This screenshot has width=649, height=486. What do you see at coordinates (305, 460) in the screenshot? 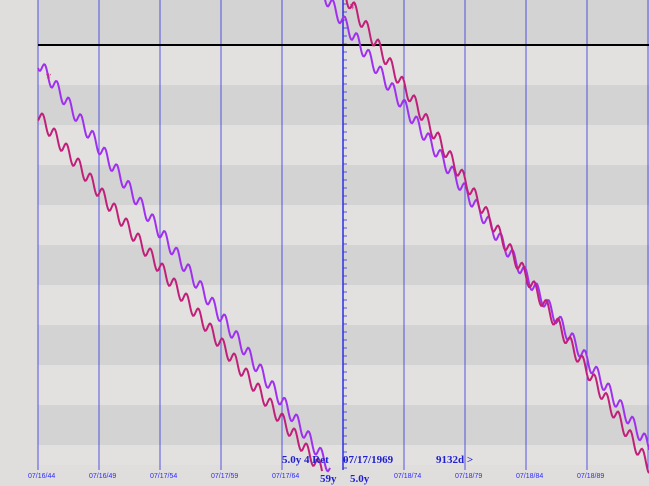
I see `span-label: 5.0y 4 Ret` at bounding box center [305, 460].